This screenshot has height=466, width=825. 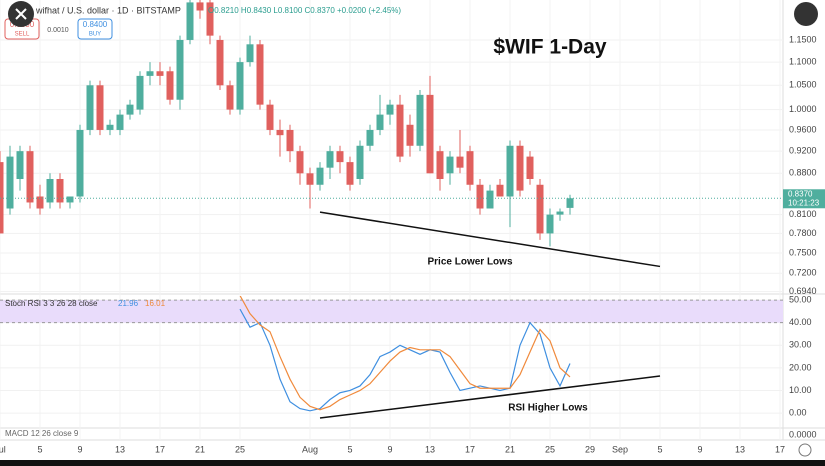 What do you see at coordinates (803, 151) in the screenshot?
I see `y-tick-label: 0.9200` at bounding box center [803, 151].